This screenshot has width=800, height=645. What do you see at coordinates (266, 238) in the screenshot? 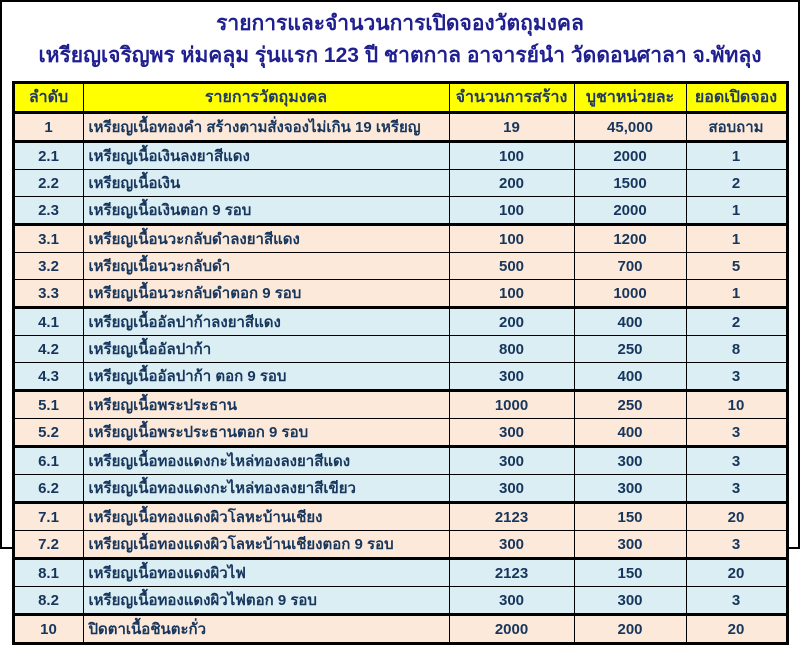
I see `cell-item: เหรียญเนื้อนวะกลับดำลงยาสีแดง` at bounding box center [266, 238].